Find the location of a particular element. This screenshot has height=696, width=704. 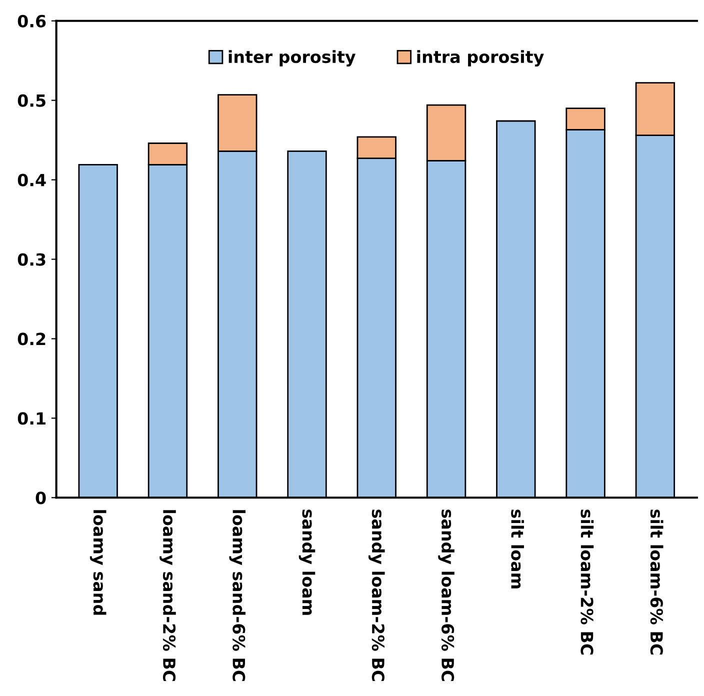

x-tick-label: loamy sand is located at coordinates (98, 562).